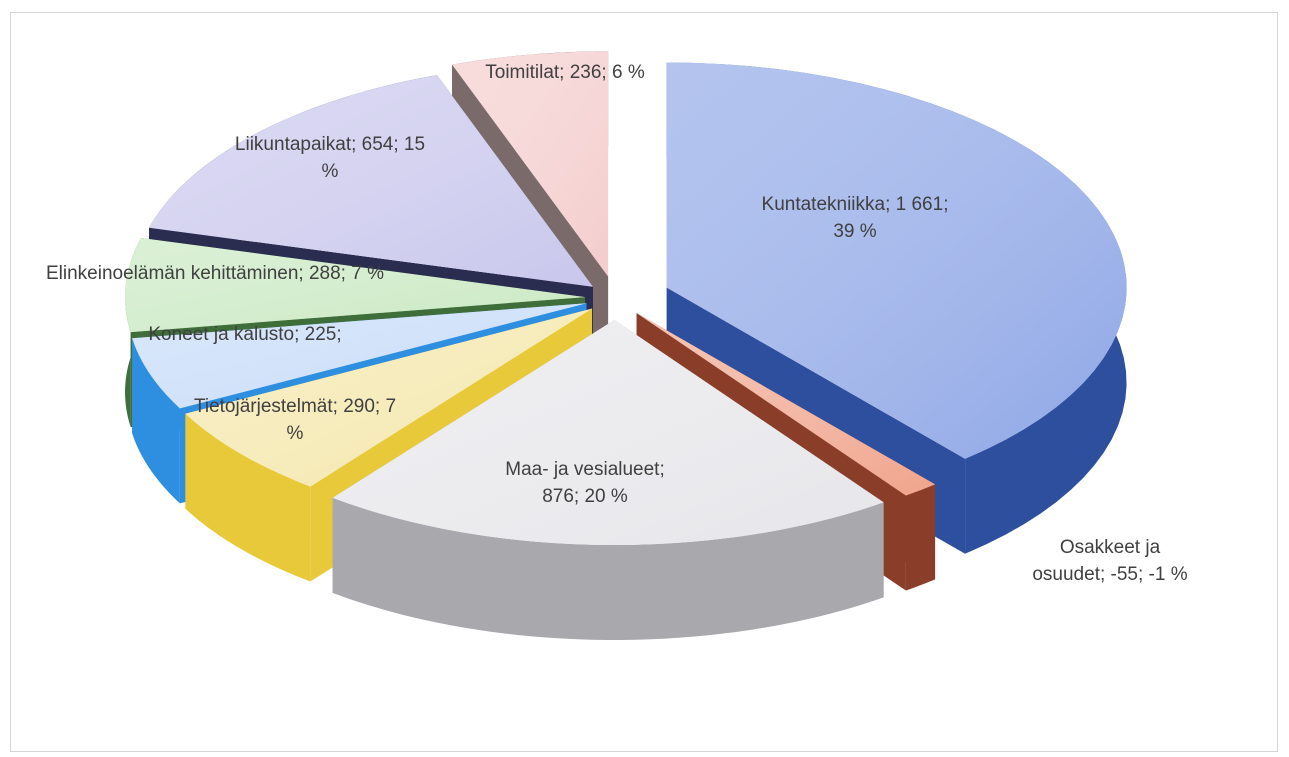 This screenshot has height=757, width=1289. What do you see at coordinates (244, 334) in the screenshot?
I see `slice-label-4: Koneet ja kalusto; 225;` at bounding box center [244, 334].